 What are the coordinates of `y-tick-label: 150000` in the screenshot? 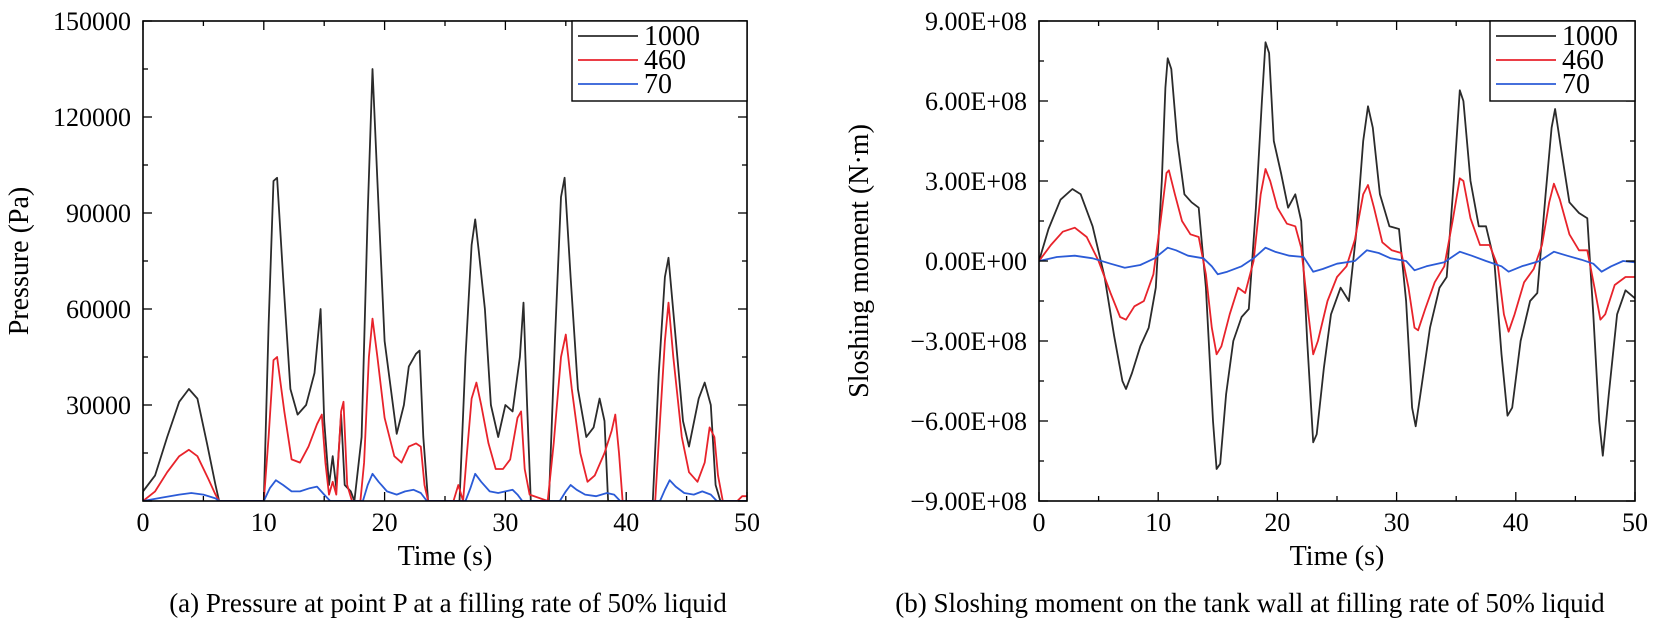 It's located at (92, 21).